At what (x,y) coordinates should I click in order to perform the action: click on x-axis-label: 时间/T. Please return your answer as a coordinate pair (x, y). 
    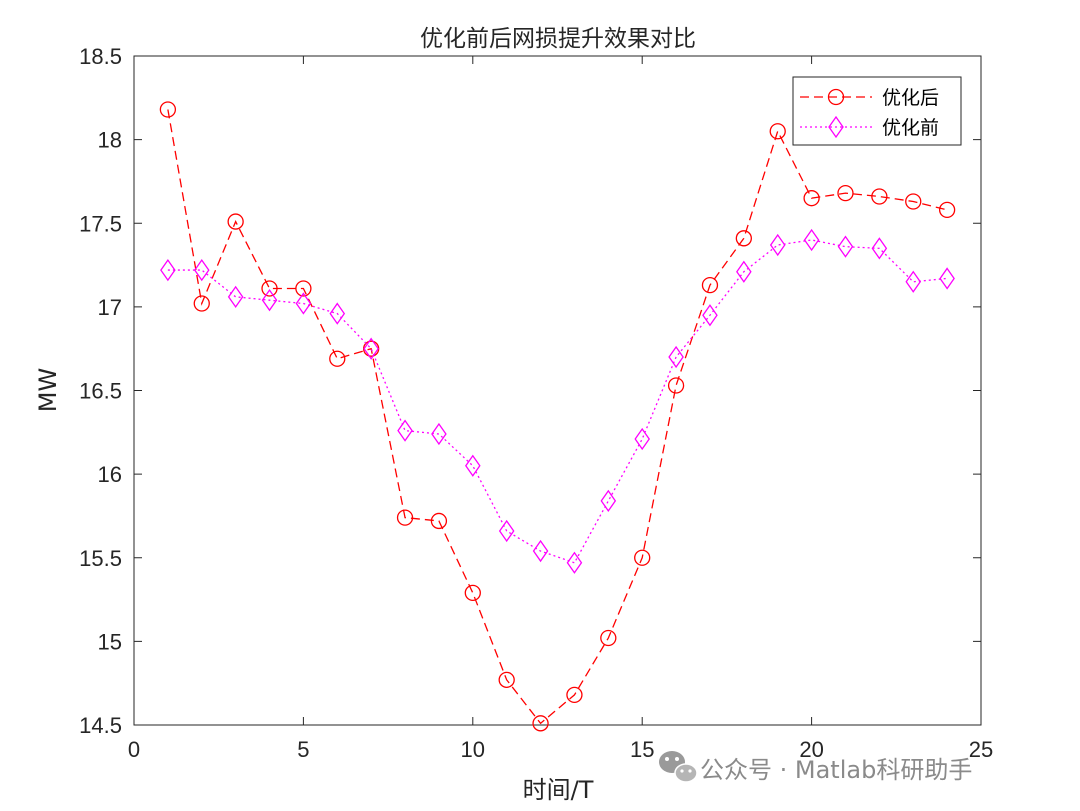
    Looking at the image, I should click on (558, 790).